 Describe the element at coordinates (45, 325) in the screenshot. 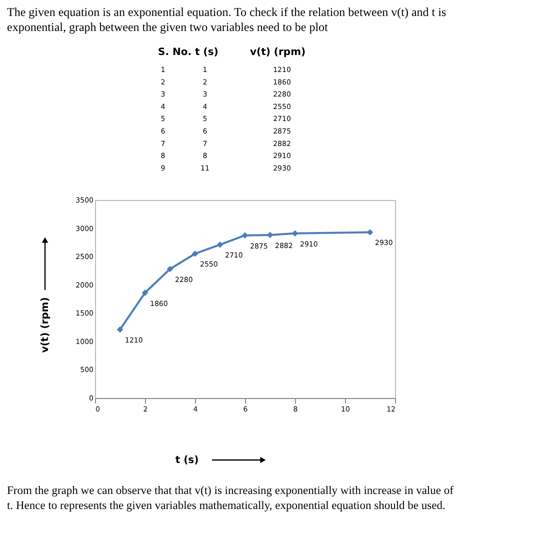

I see `y-axis-title: v(t) (rpm)` at that location.